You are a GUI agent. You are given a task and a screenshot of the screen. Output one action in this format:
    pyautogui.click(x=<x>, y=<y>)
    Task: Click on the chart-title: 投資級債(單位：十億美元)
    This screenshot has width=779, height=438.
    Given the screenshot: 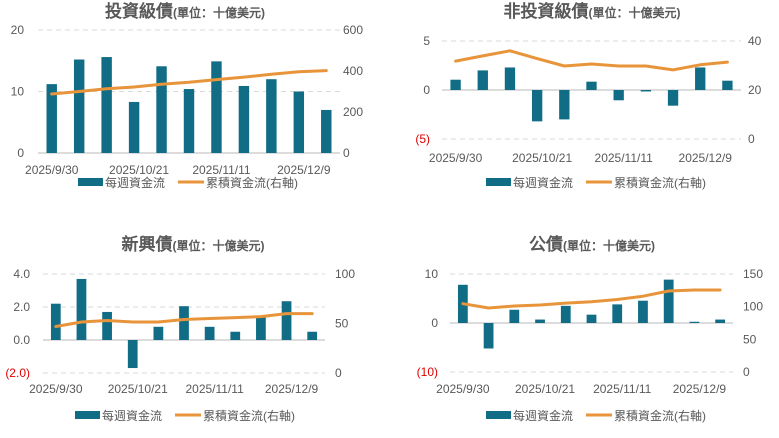 What is the action you would take?
    pyautogui.click(x=185, y=11)
    